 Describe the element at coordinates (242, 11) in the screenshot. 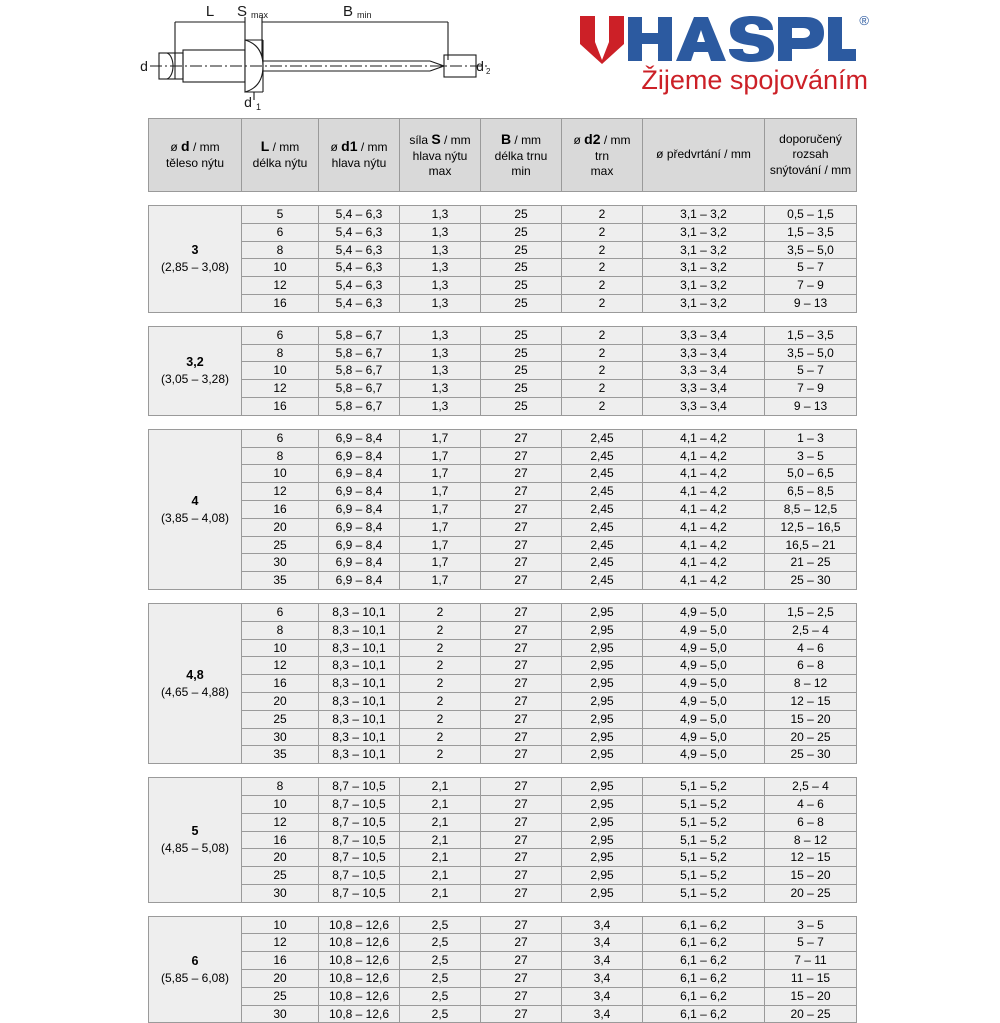

I see `label-S: S` at that location.